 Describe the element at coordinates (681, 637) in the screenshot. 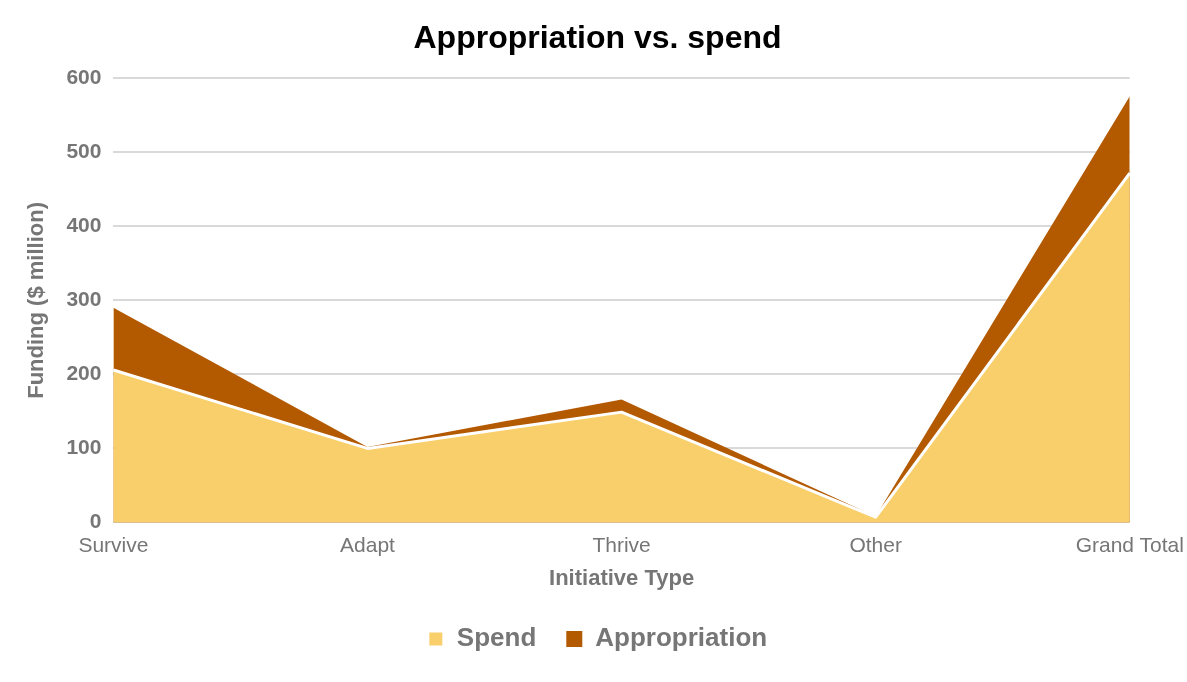

I see `legend-label: Appropriation` at that location.